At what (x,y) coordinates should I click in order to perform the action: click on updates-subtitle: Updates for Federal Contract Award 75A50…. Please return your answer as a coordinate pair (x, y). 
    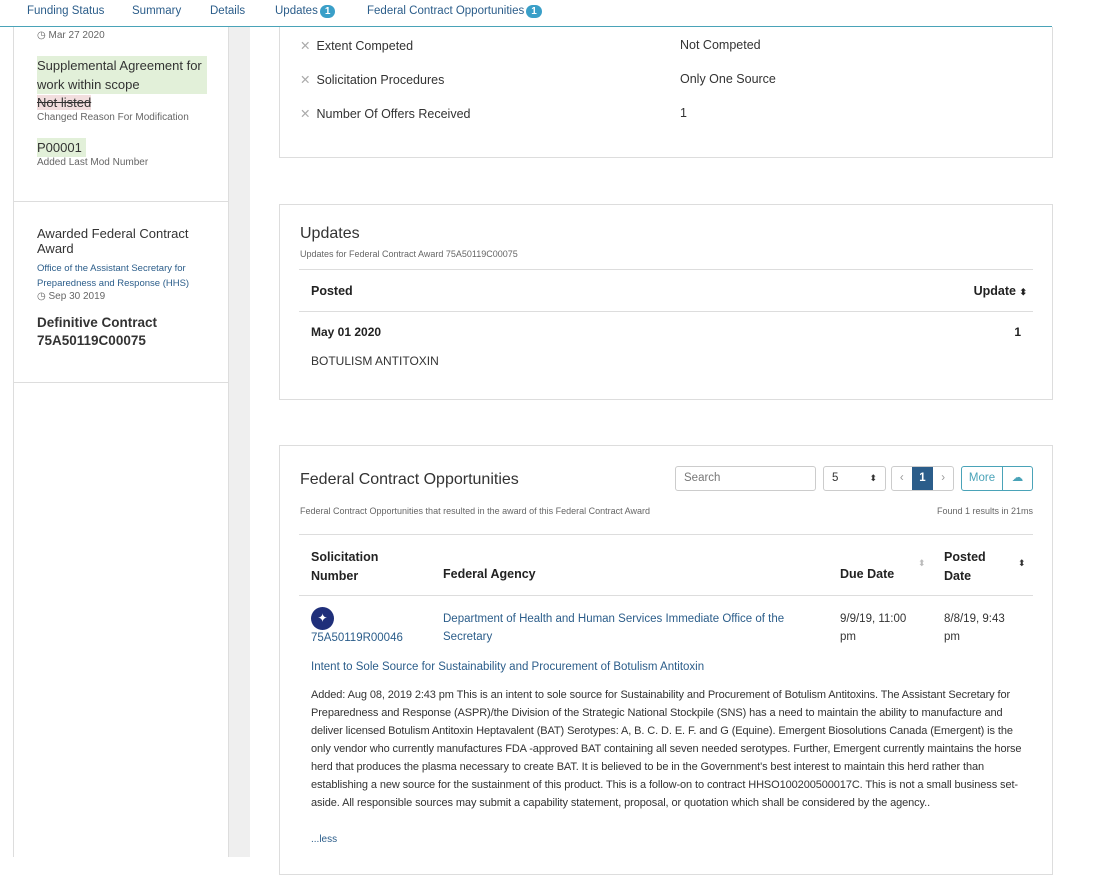
    Looking at the image, I should click on (409, 254).